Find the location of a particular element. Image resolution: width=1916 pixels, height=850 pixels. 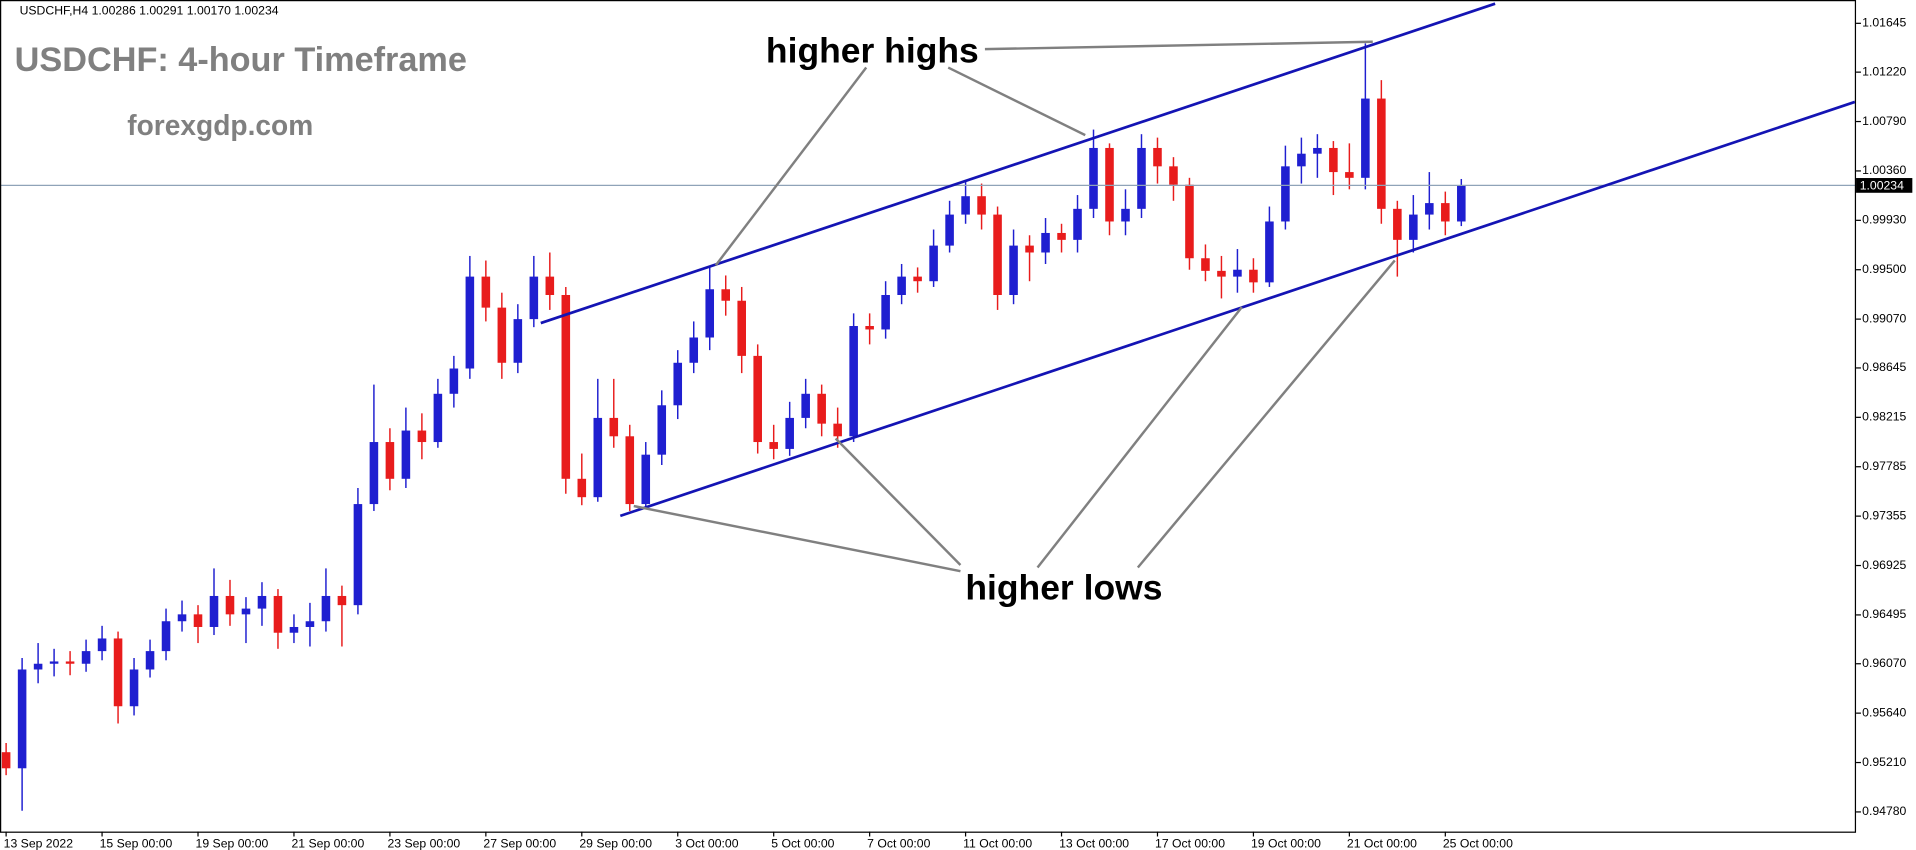

y-tick-label: 0.95640 is located at coordinates (1884, 712).